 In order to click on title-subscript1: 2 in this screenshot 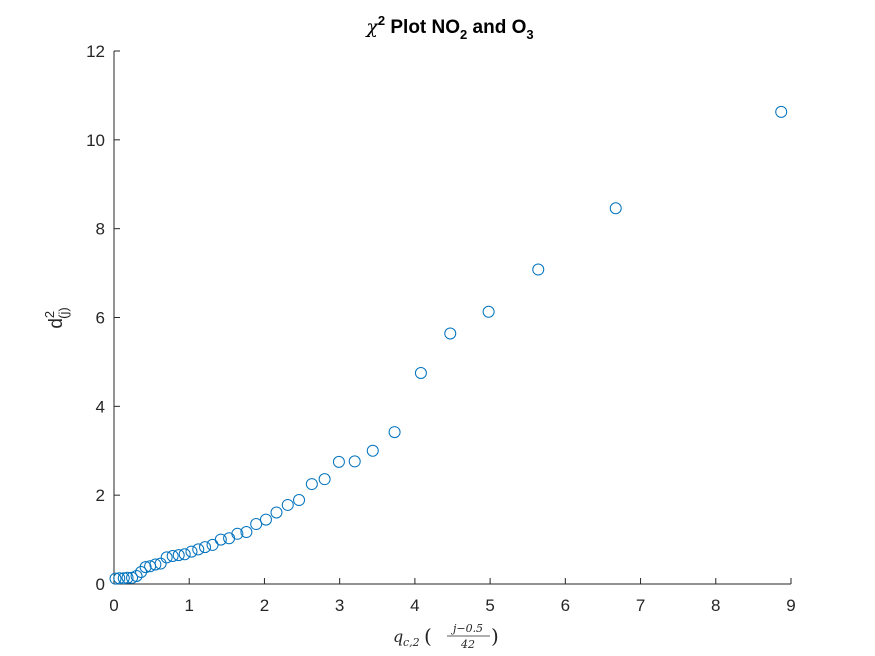, I will do `click(463, 34)`.